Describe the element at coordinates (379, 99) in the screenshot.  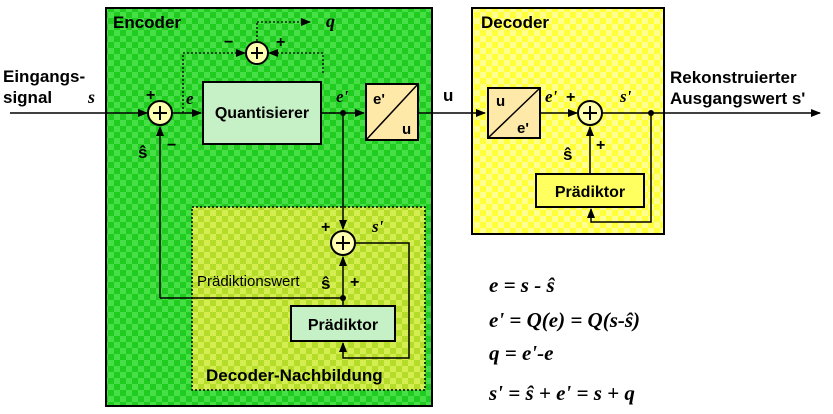
I see `encoder-converter-in: e'` at that location.